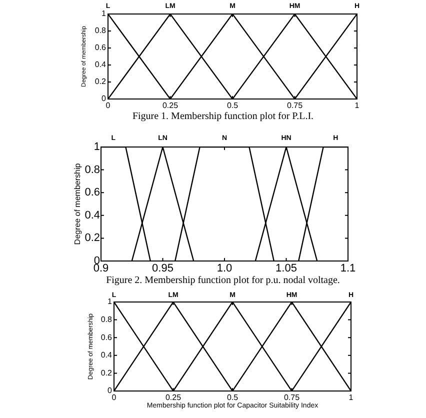 This screenshot has height=418, width=426. What do you see at coordinates (163, 268) in the screenshot?
I see `x-tick-label: 0.95` at bounding box center [163, 268].